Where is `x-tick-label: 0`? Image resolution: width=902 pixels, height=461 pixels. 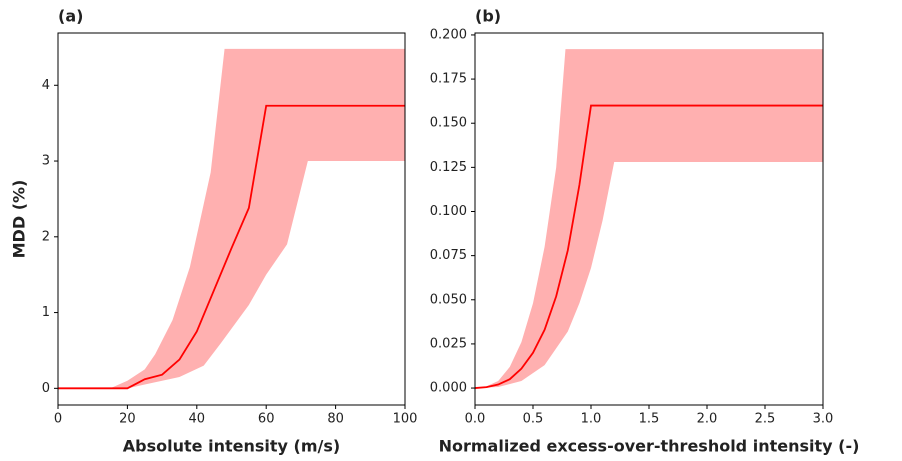
x-tick-label: 0 is located at coordinates (58, 419).